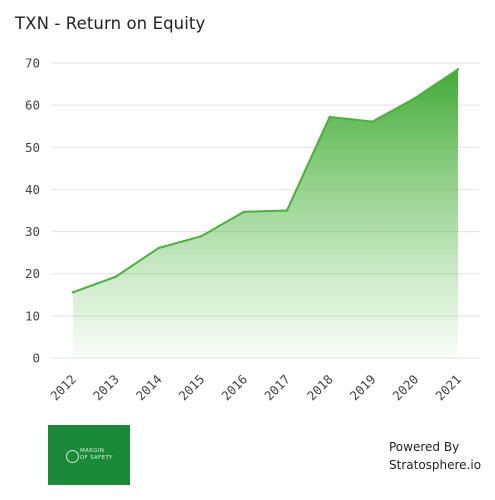 This screenshot has height=500, width=495. I want to click on powered-by: Powered By Stratosphere.io, so click(435, 456).